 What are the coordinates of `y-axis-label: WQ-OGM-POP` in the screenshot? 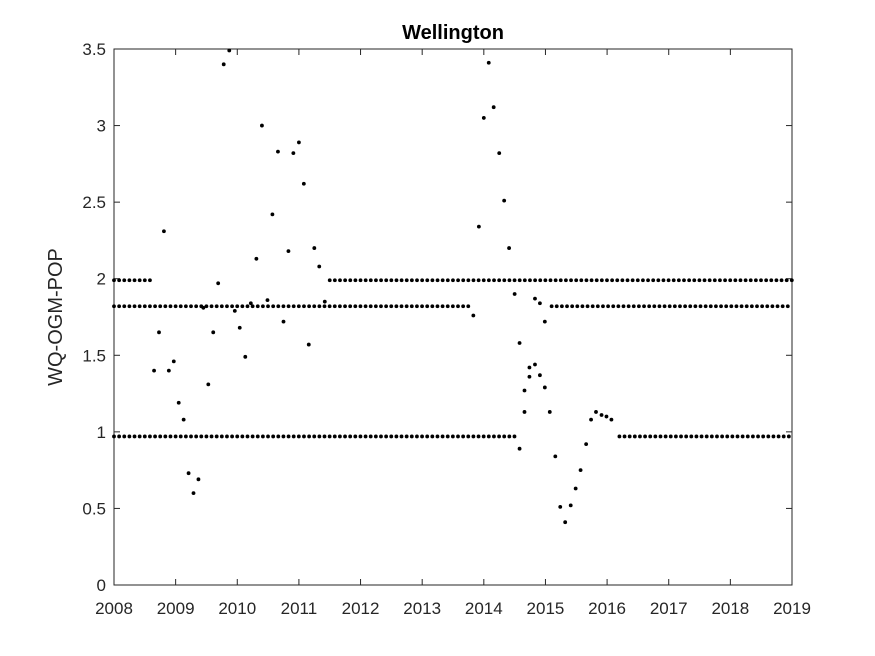 It's located at (56, 317).